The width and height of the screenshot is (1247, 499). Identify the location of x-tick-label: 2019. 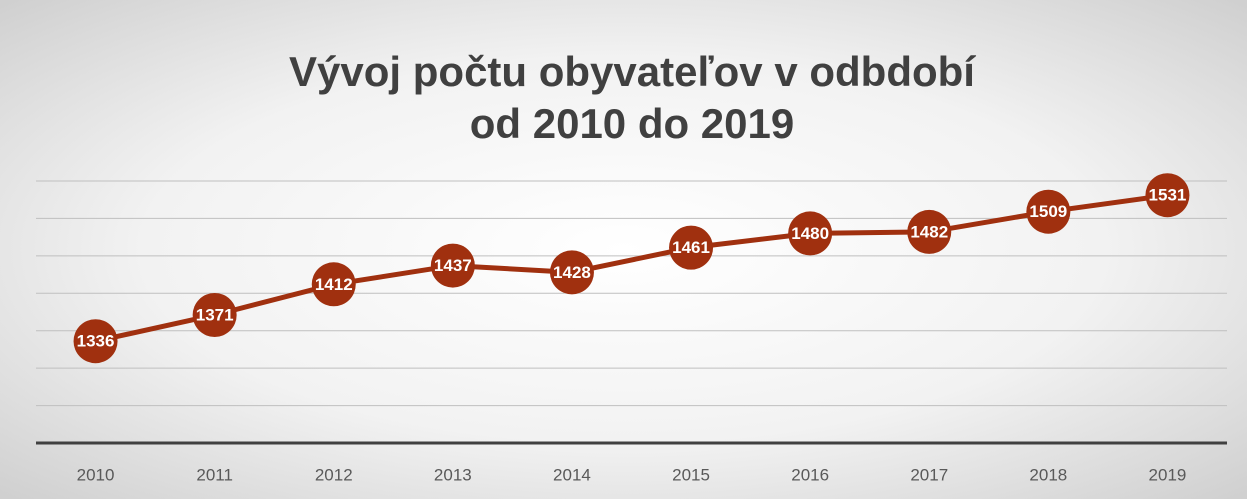
(1168, 474).